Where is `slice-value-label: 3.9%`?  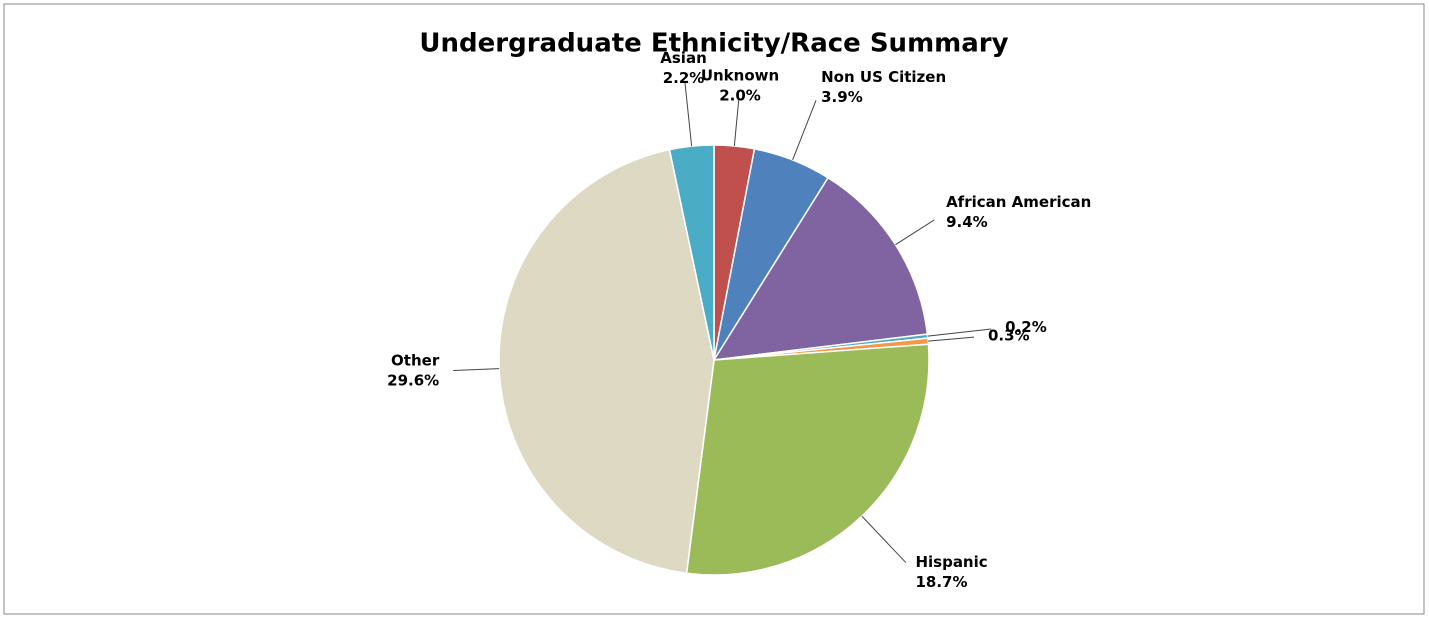 slice-value-label: 3.9% is located at coordinates (842, 97).